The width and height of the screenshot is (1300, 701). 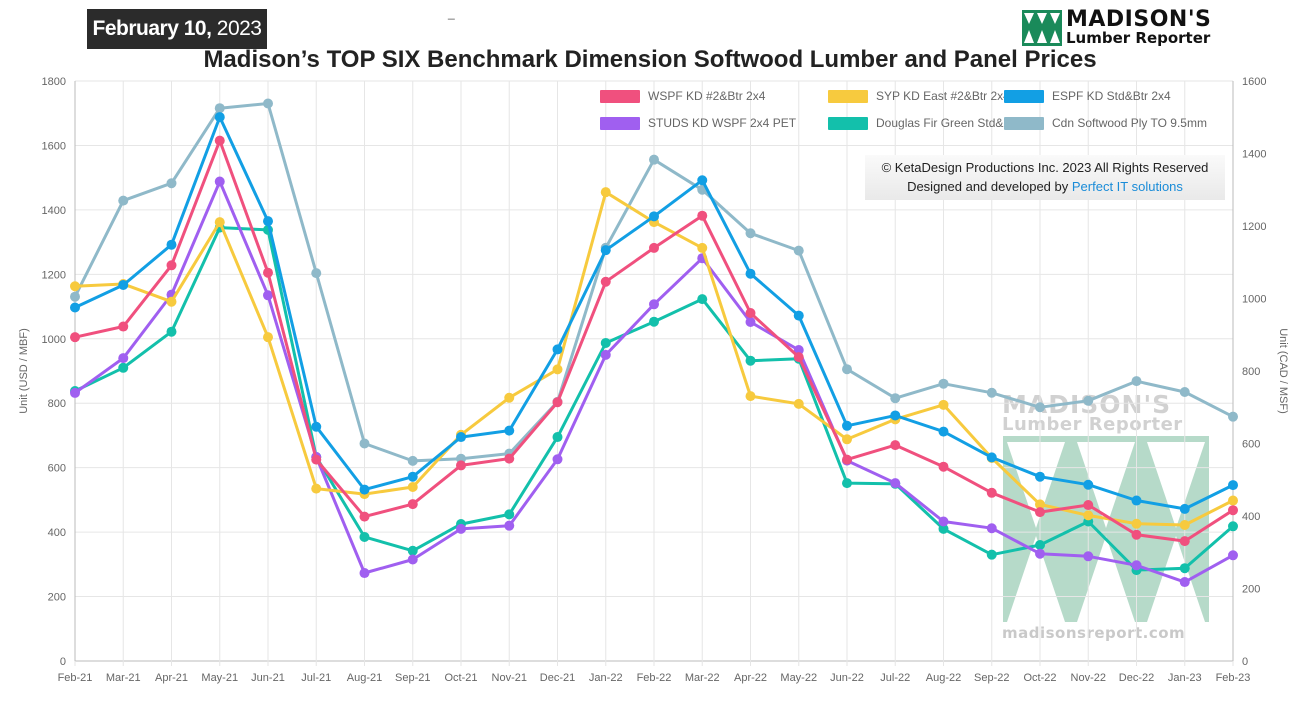 What do you see at coordinates (1127, 186) in the screenshot?
I see `perfect-it-link: Perfect IT solutions` at bounding box center [1127, 186].